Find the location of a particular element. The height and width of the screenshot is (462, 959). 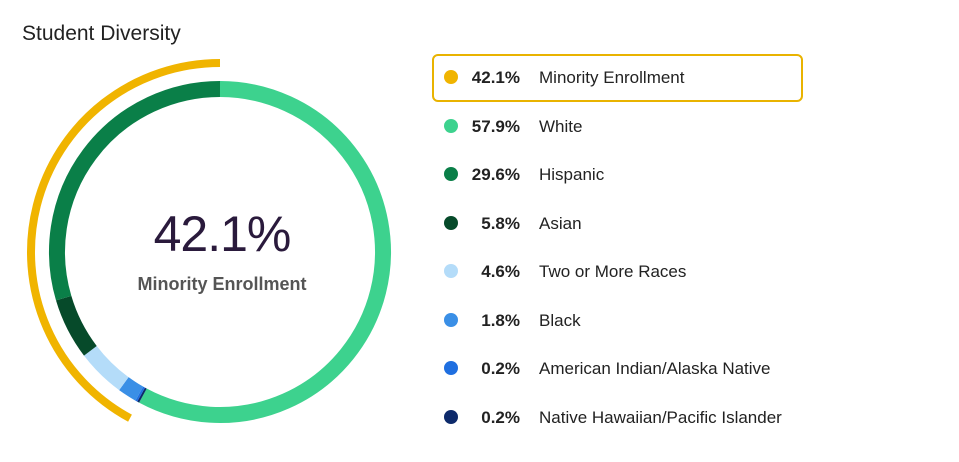

legend-label: Hispanic is located at coordinates (572, 174).